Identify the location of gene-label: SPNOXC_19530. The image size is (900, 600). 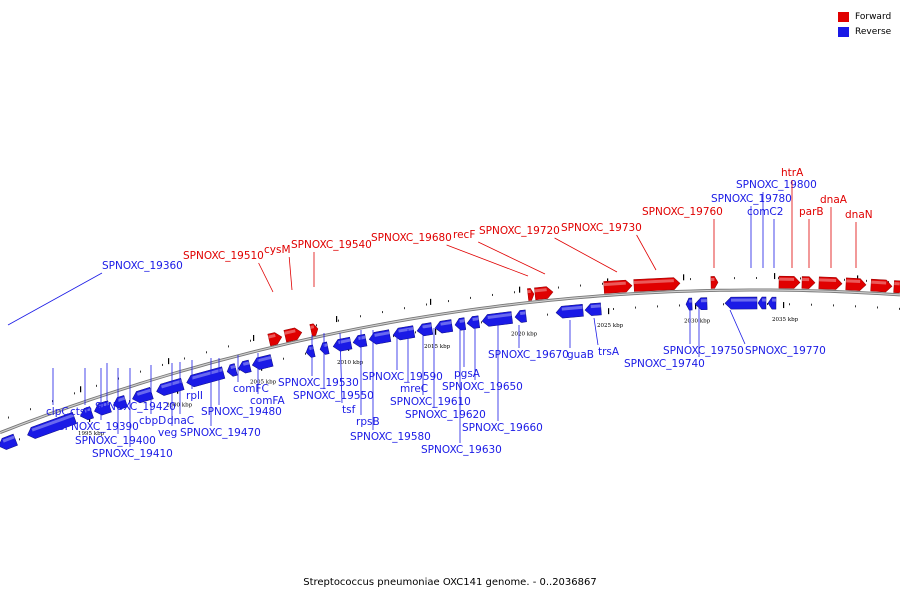
(318, 383).